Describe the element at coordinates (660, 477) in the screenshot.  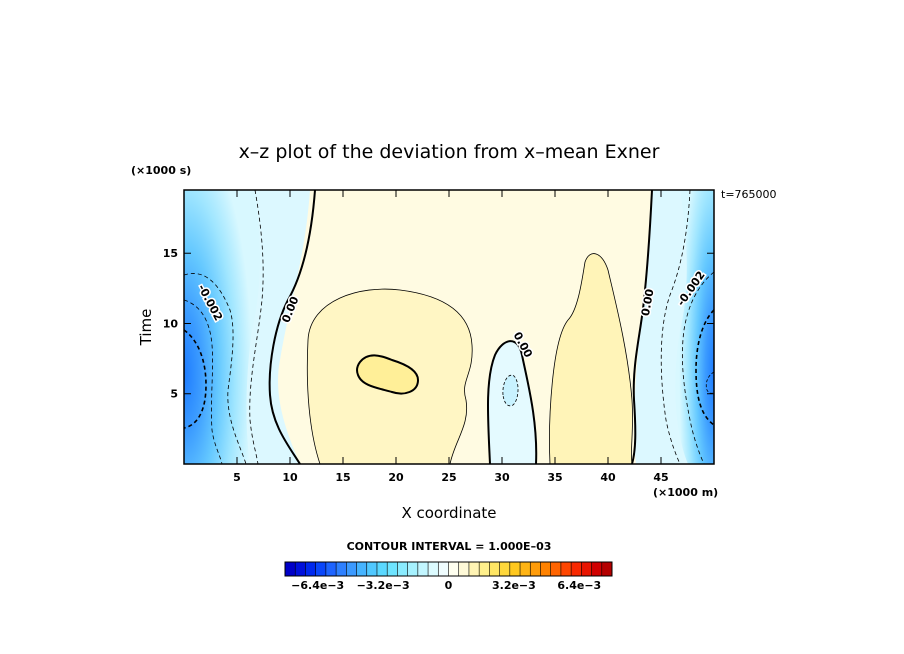
I see `x-tick-label: 45` at that location.